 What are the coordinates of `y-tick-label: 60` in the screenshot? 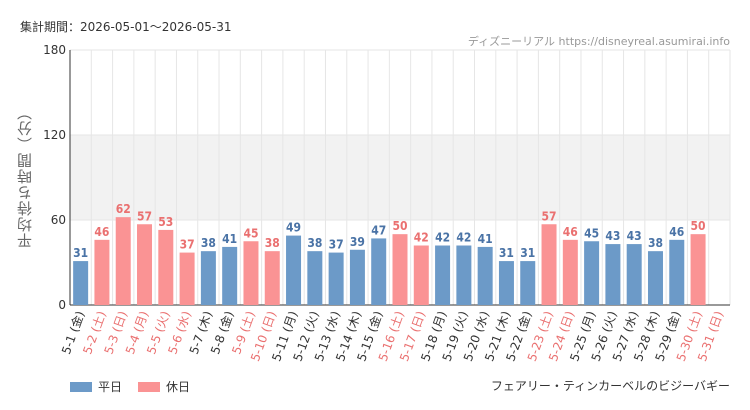 It's located at (58, 220).